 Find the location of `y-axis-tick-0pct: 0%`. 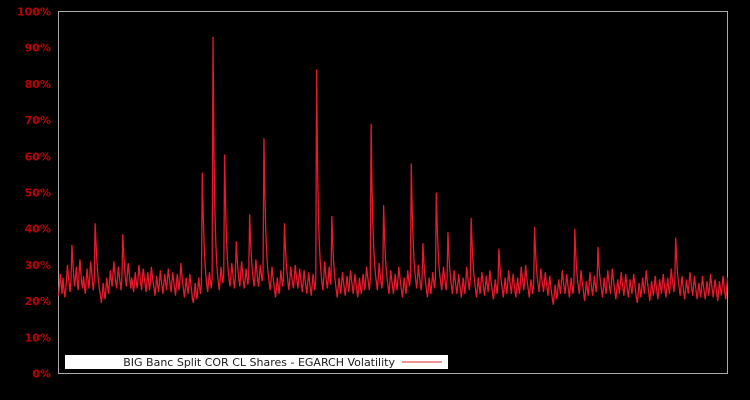

y-axis-tick-0pct: 0% is located at coordinates (41, 374).